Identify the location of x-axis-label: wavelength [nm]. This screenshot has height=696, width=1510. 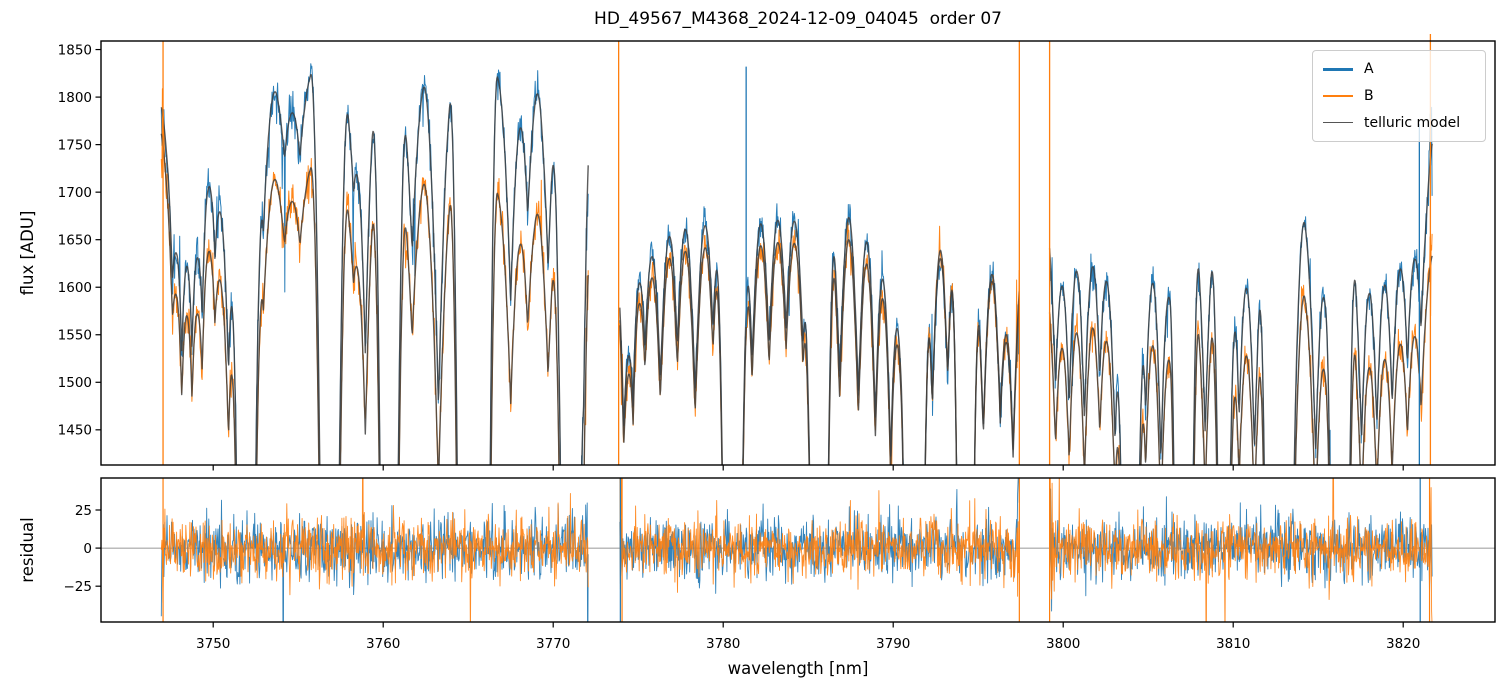
(798, 668).